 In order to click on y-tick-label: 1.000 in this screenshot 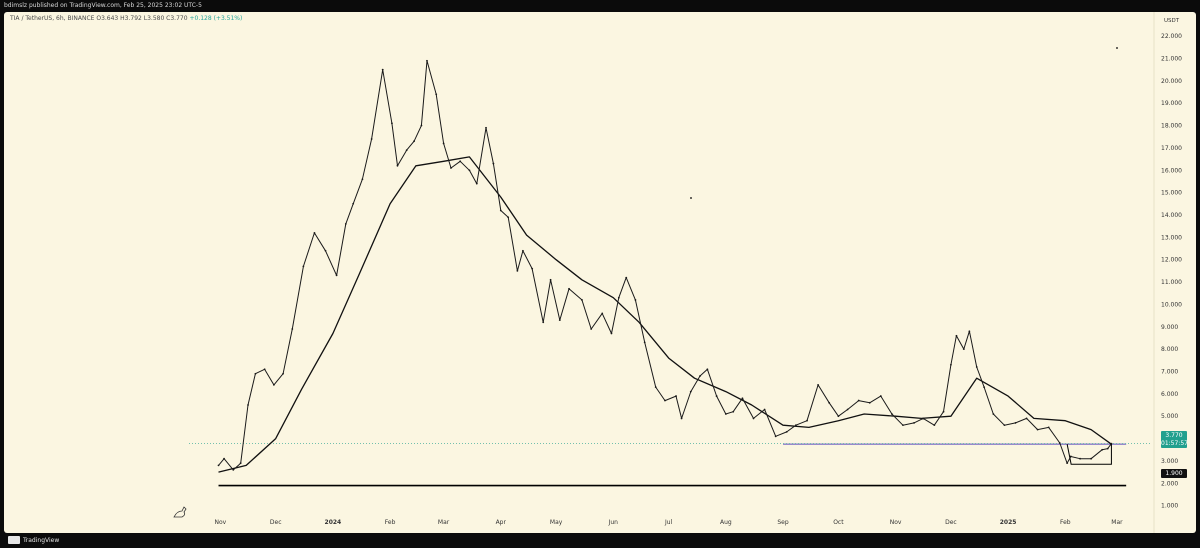, I will do `click(1169, 506)`.